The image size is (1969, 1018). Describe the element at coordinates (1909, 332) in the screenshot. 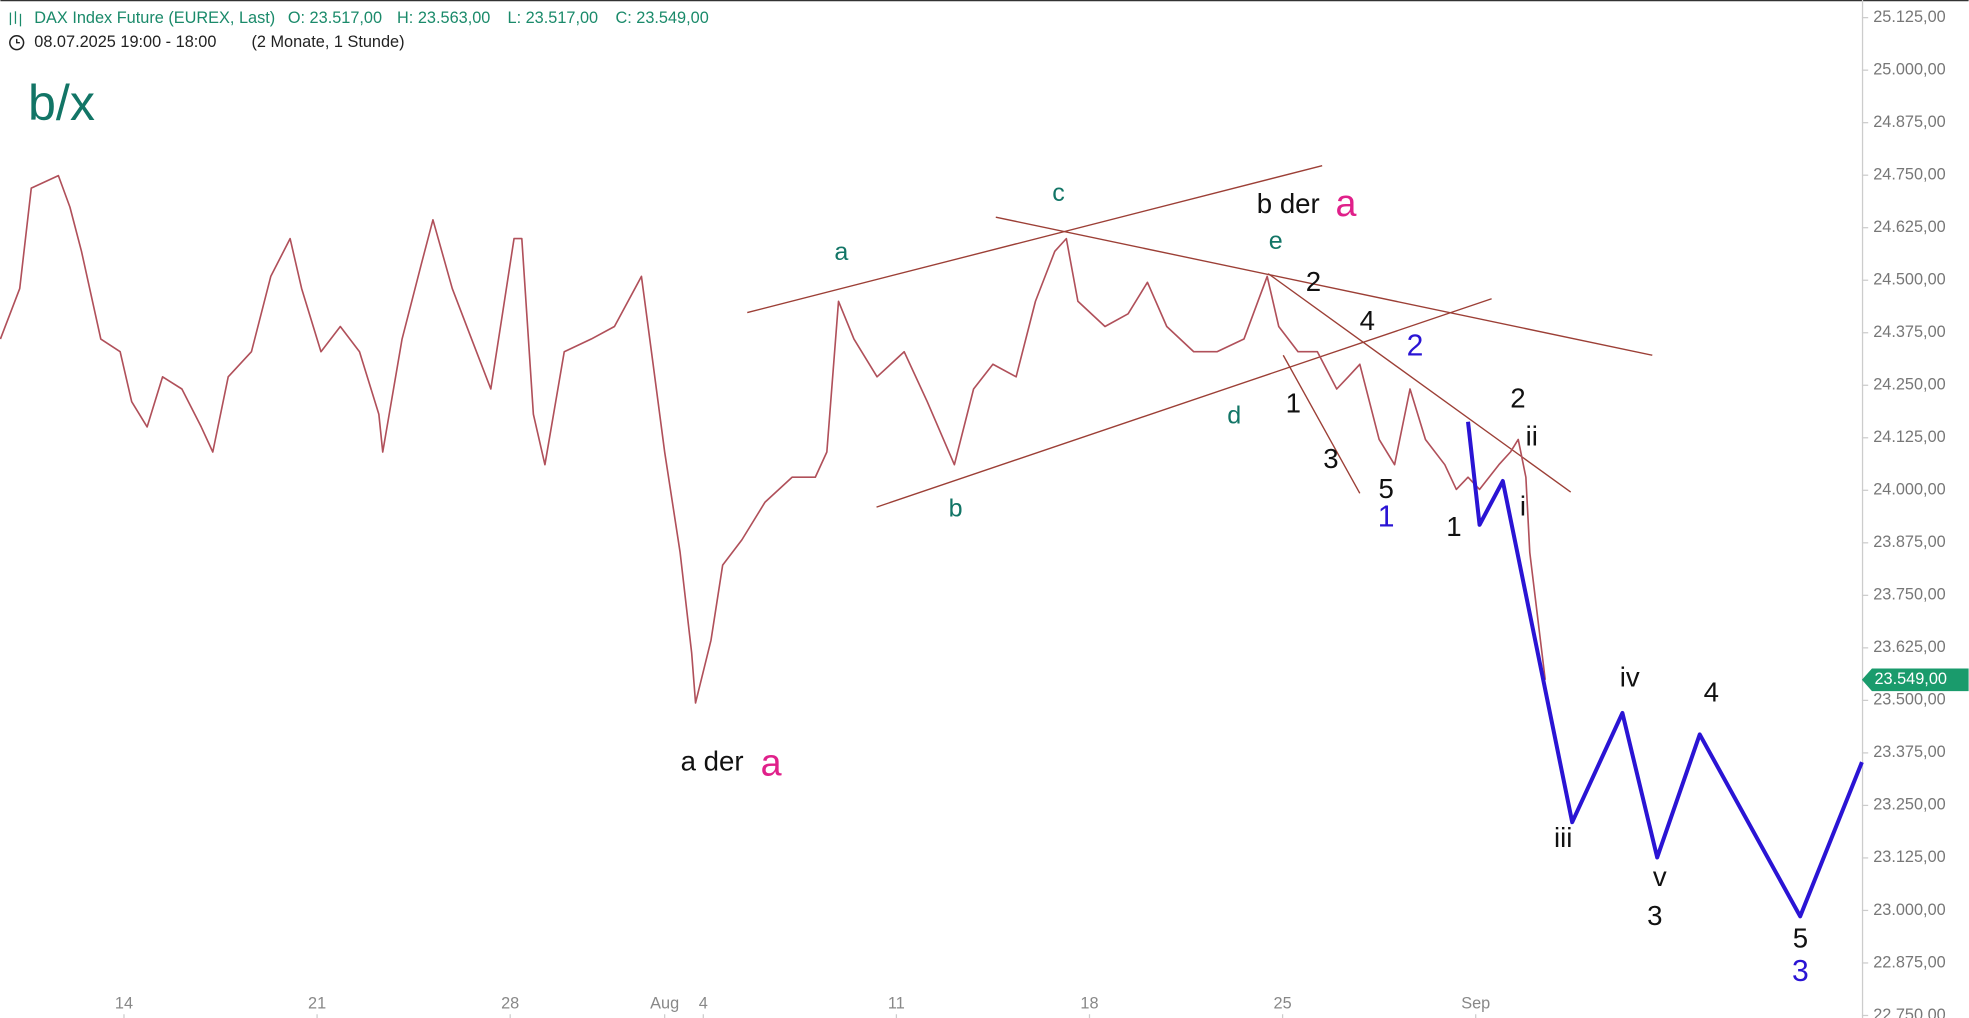

I see `y-tick-label: 24.375,00` at that location.